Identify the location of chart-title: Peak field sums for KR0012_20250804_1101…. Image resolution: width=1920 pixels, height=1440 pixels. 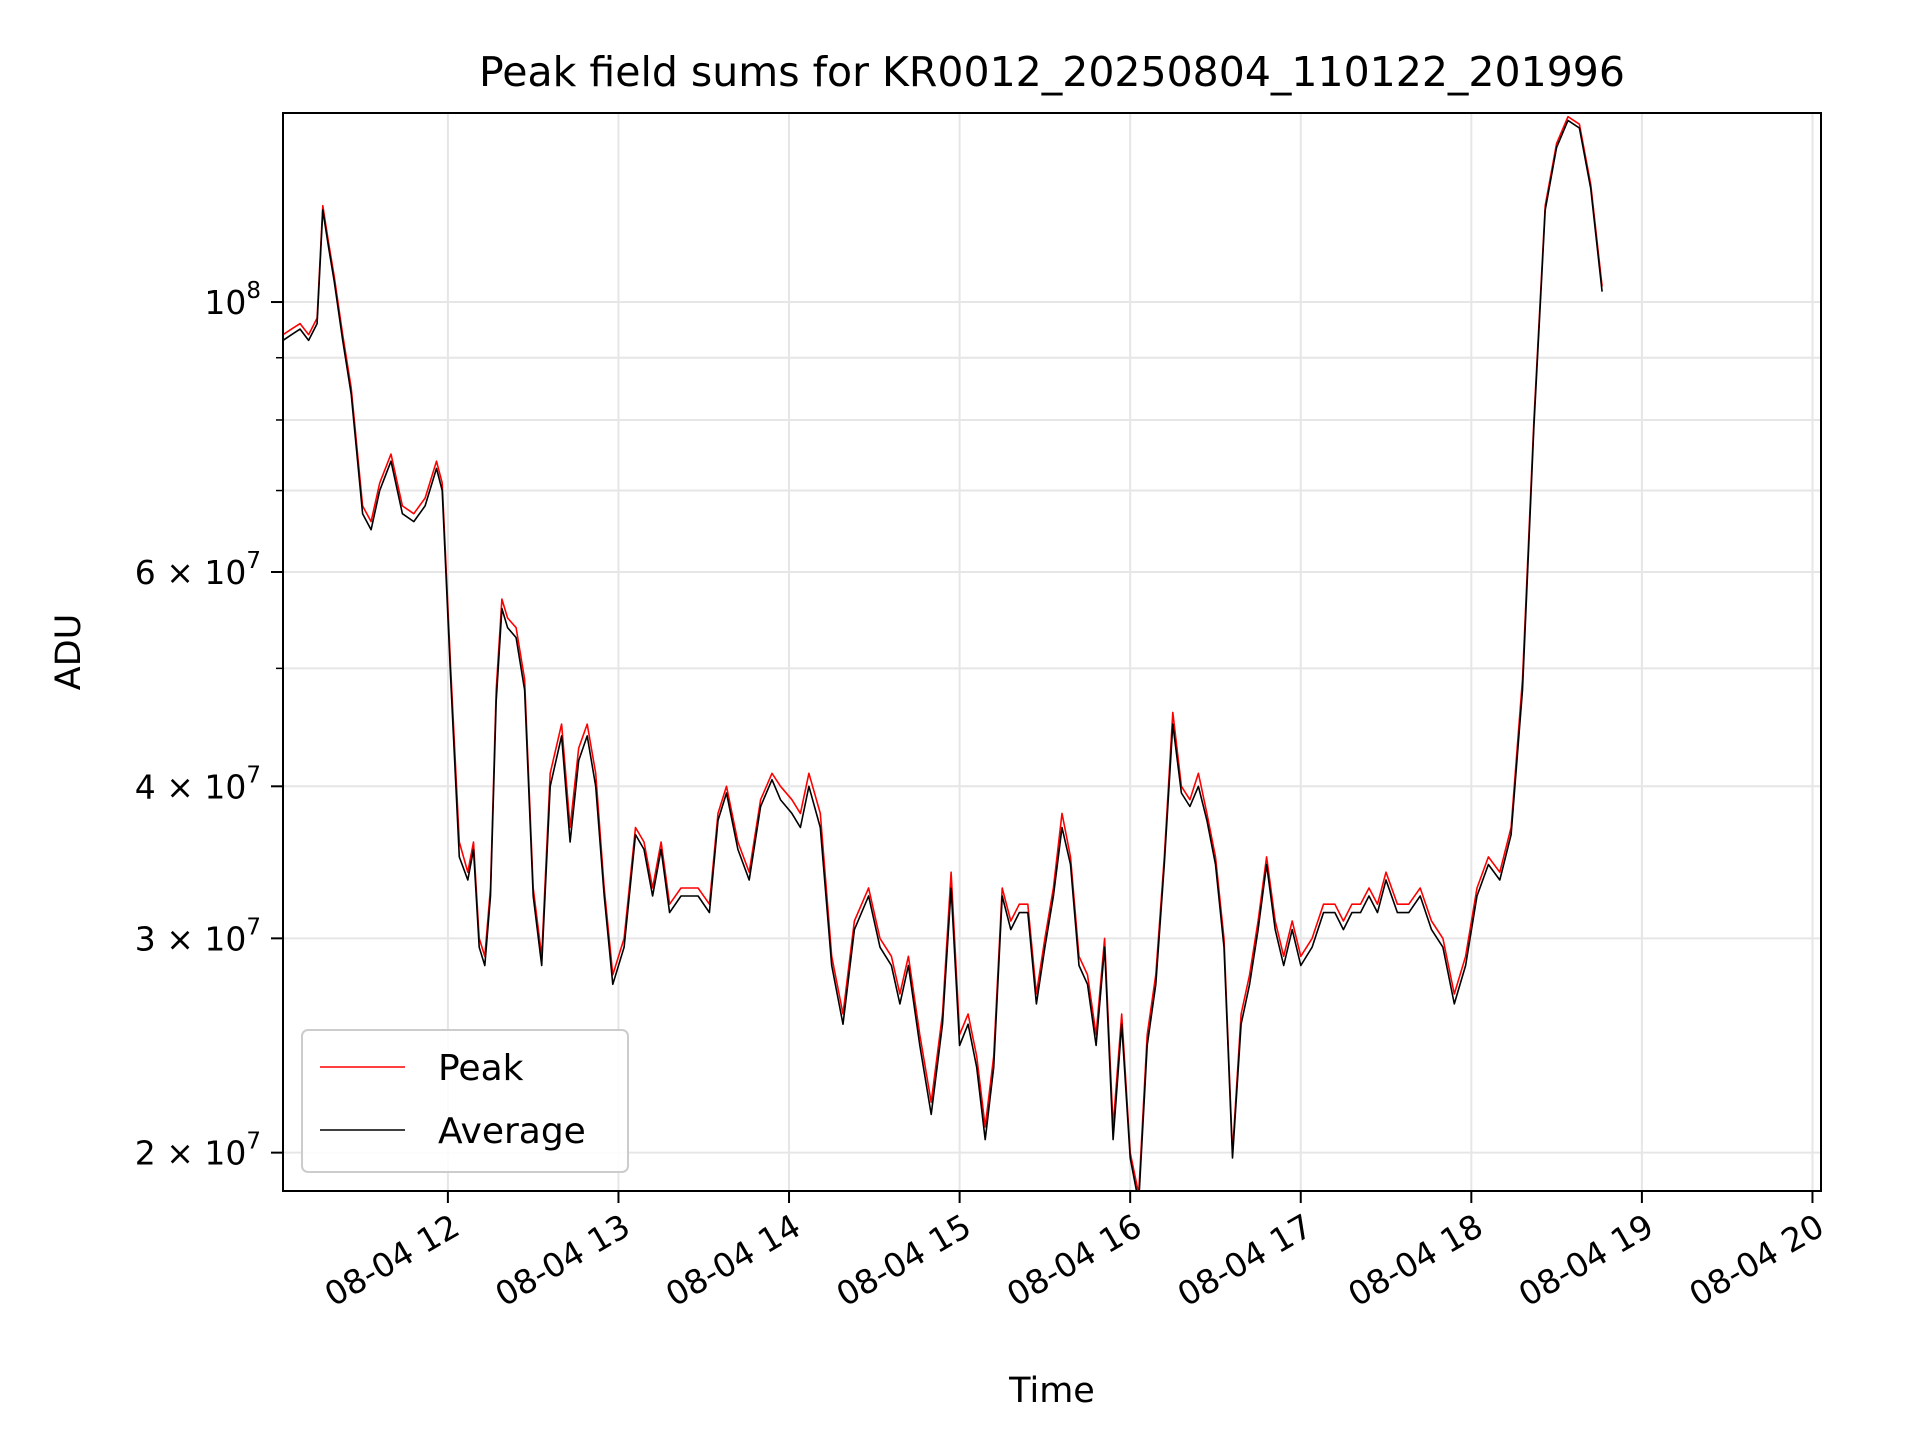
(1052, 72).